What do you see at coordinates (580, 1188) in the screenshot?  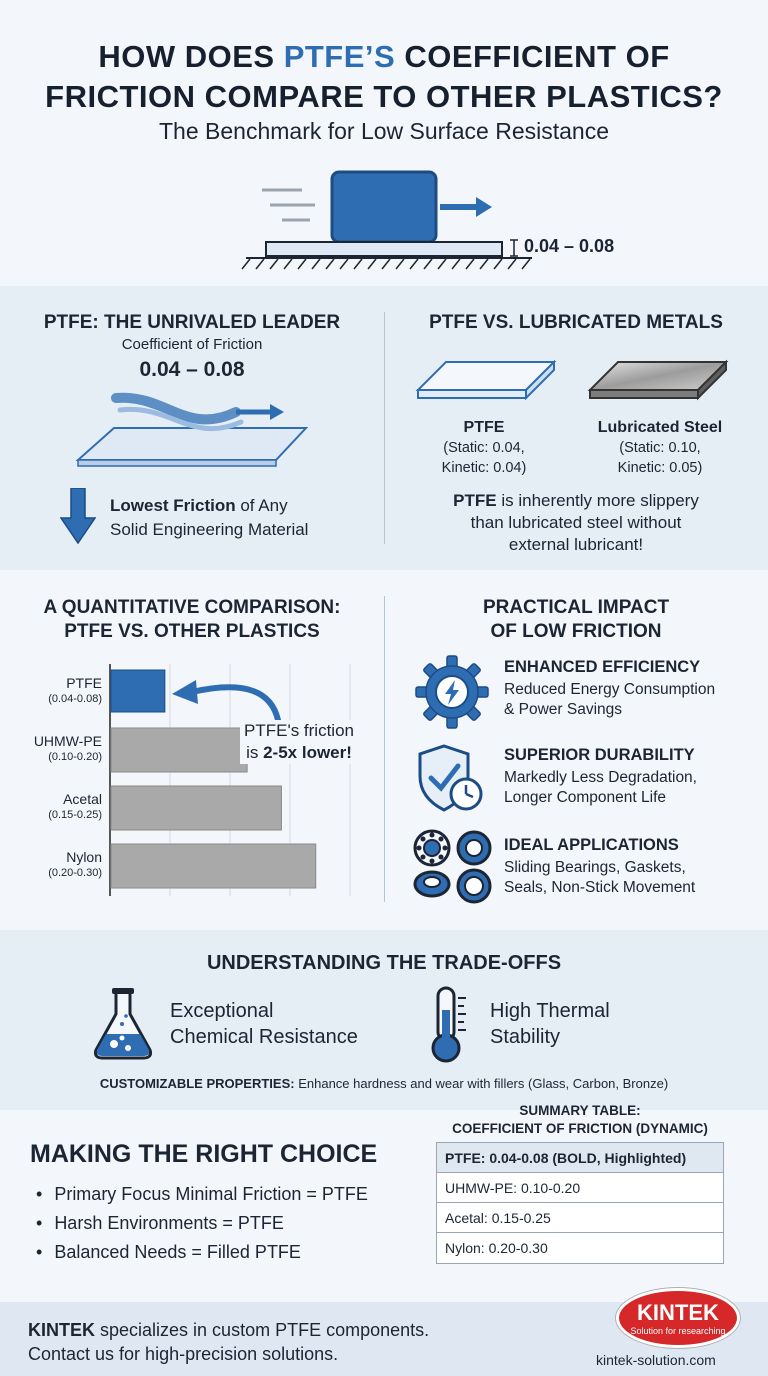 I see `table-row: UHMW-PE: 0.10-0.20` at bounding box center [580, 1188].